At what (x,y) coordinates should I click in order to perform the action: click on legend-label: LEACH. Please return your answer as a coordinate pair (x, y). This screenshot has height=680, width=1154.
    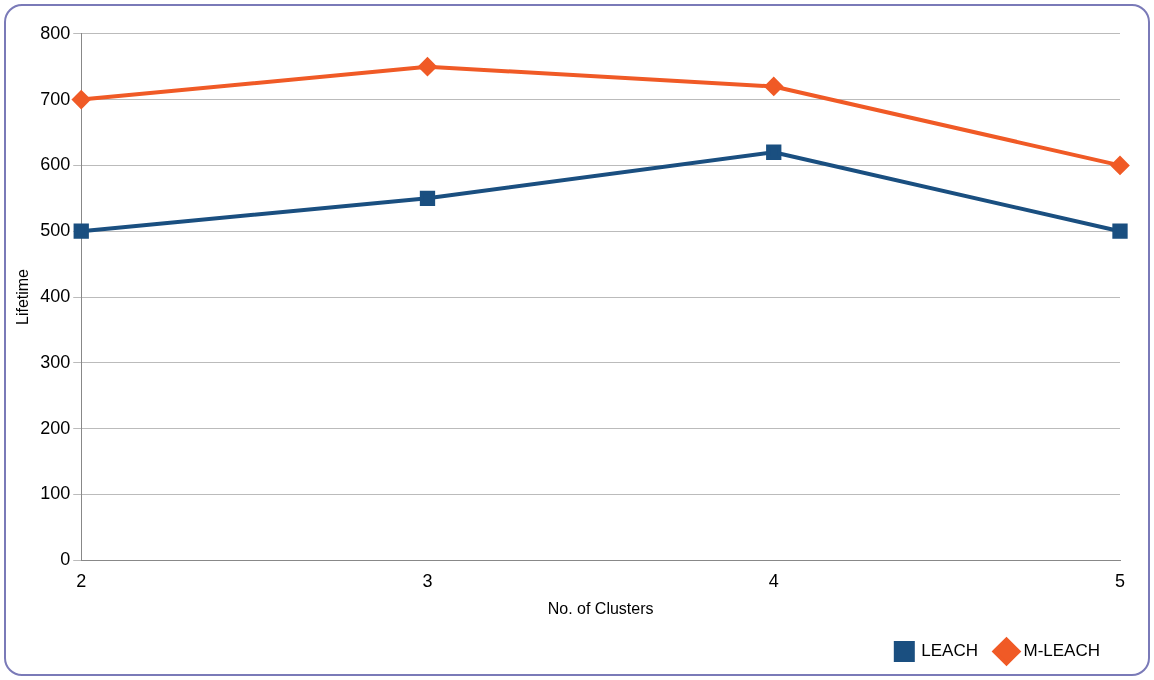
    Looking at the image, I should click on (949, 651).